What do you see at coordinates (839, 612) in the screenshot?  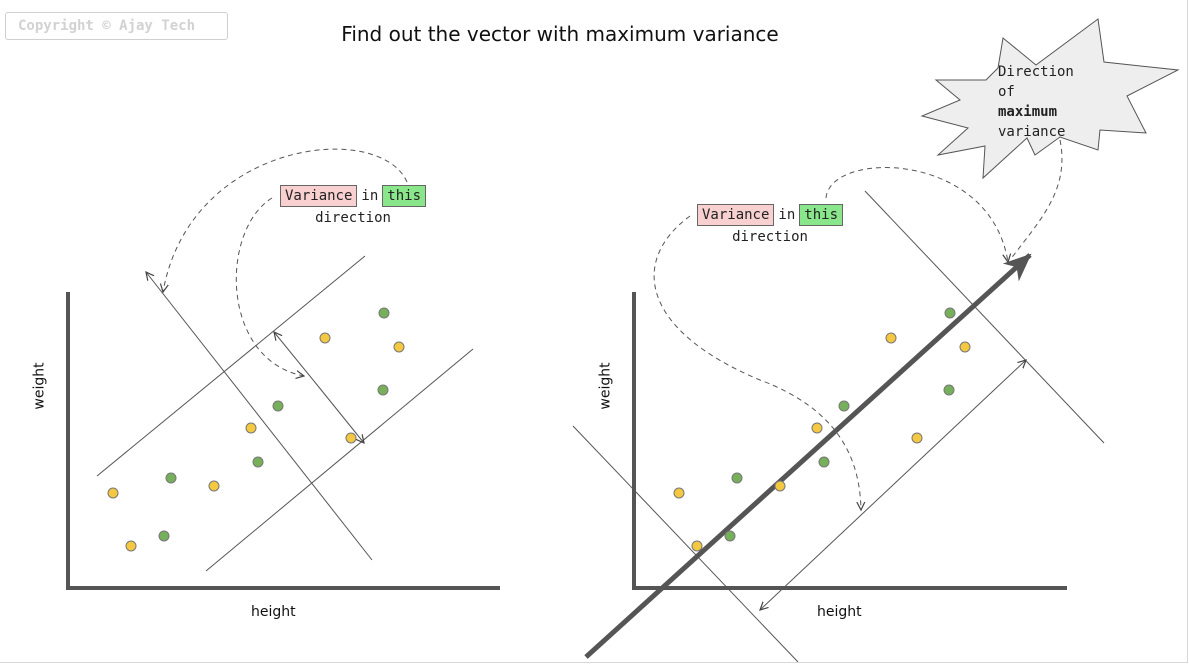 I see `right-x-axis-label: height` at bounding box center [839, 612].